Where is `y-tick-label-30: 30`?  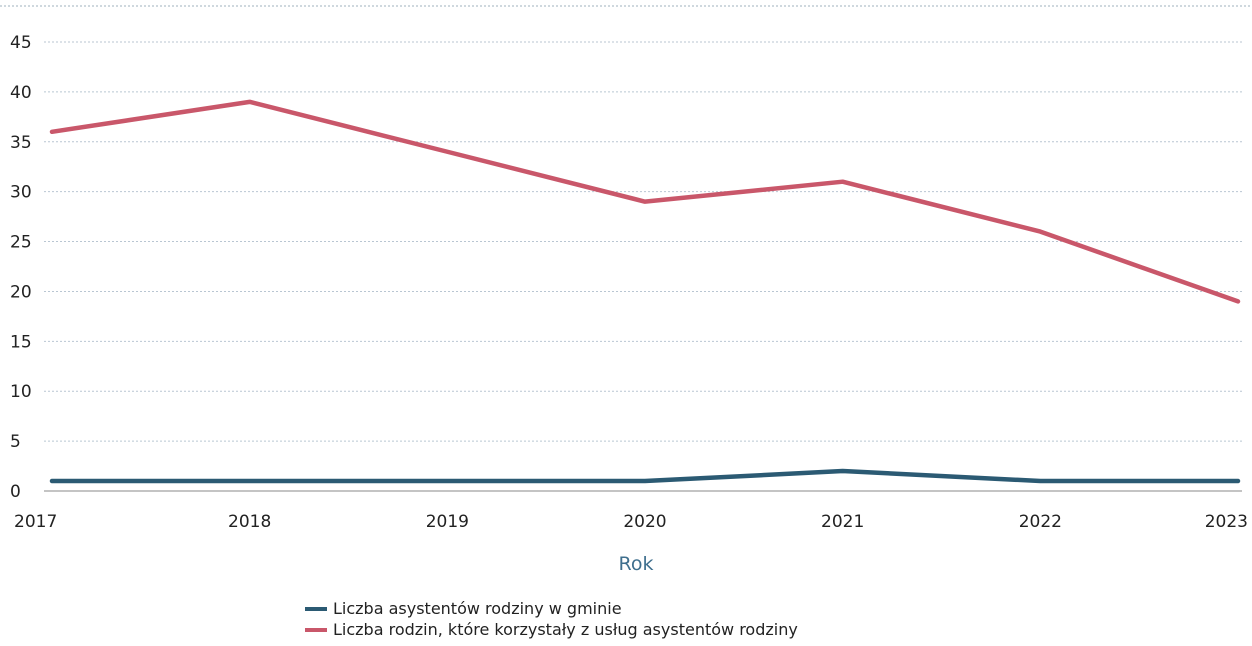
y-tick-label-30: 30 is located at coordinates (21, 193).